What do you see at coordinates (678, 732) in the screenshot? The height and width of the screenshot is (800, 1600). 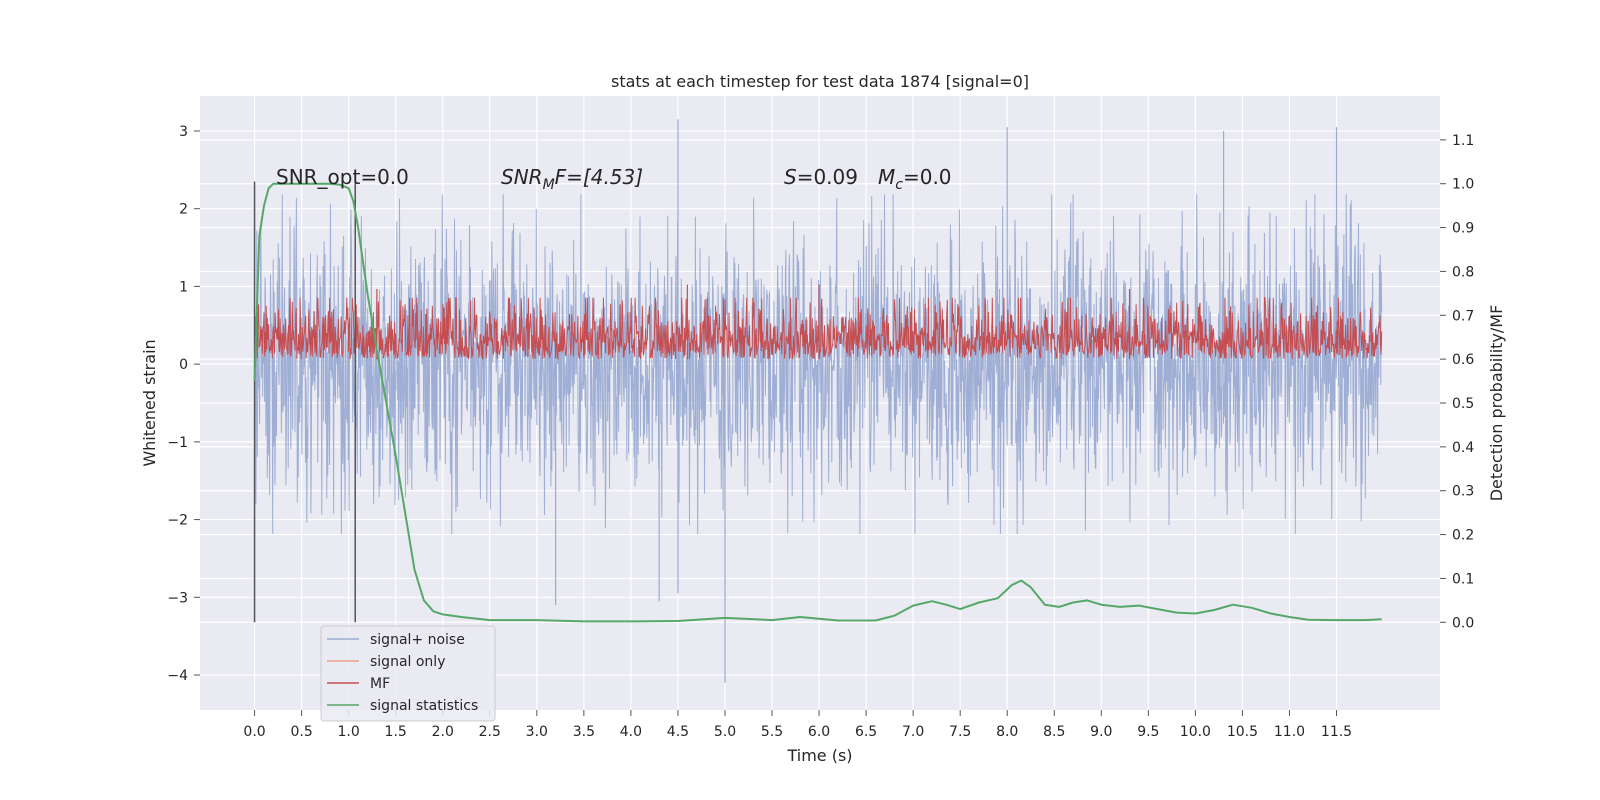 I see `x-tick-label: 4.5` at bounding box center [678, 732].